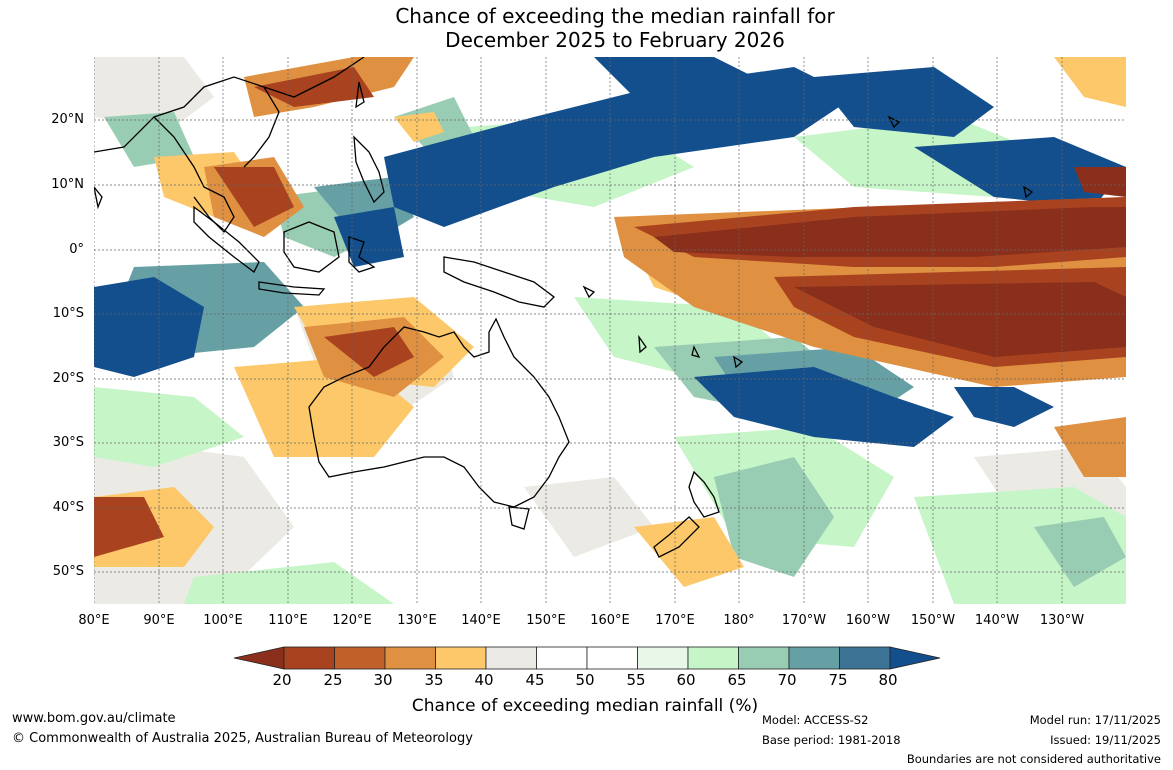 Image resolution: width=1173 pixels, height=770 pixels. I want to click on lon-label-130e: 130°E, so click(417, 620).